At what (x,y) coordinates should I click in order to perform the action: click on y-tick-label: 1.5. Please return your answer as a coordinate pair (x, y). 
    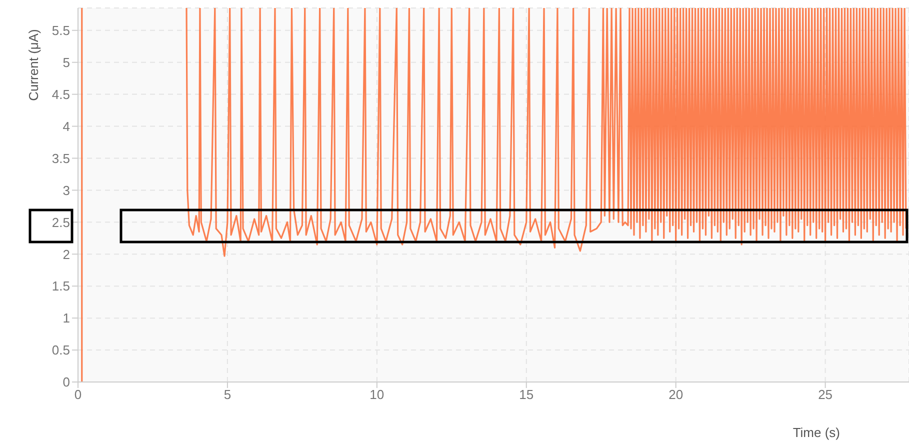
    Looking at the image, I should click on (61, 286).